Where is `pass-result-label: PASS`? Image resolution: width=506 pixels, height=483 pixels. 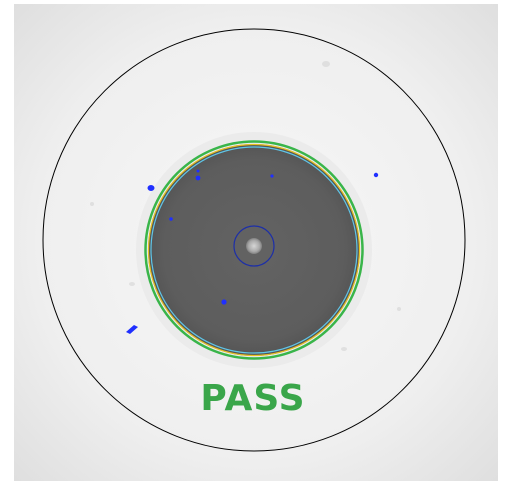 pass-result-label: PASS is located at coordinates (253, 398).